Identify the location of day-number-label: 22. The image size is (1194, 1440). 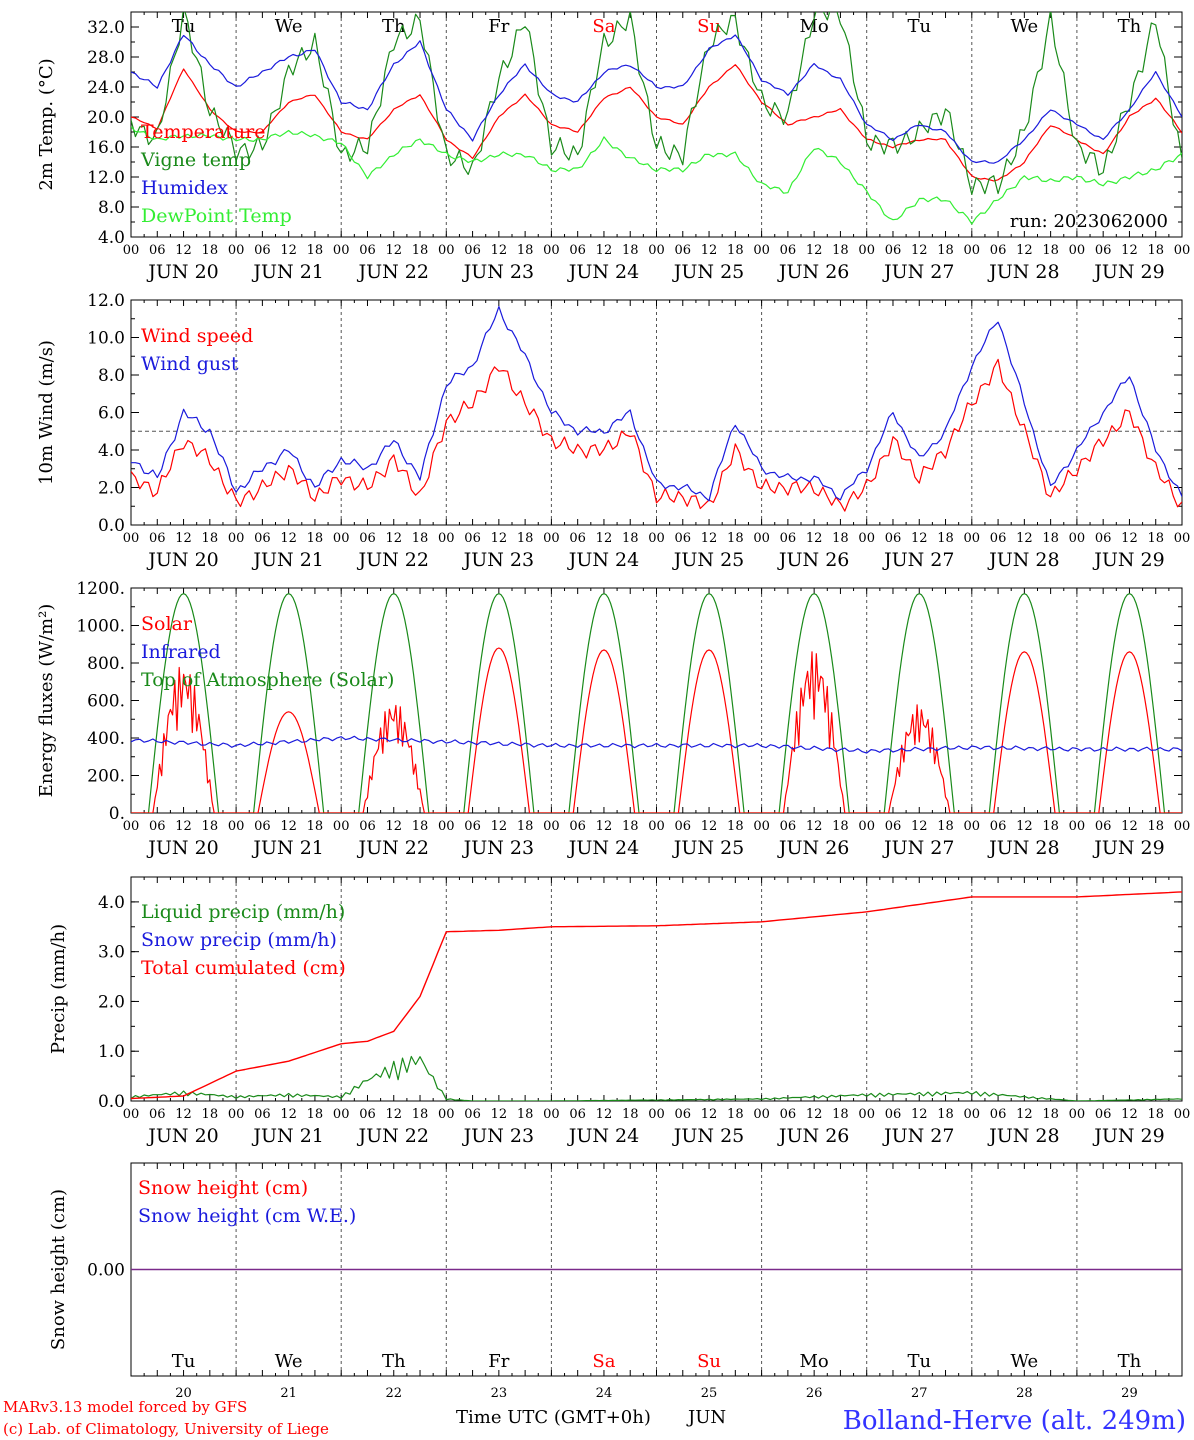
(393, 1393).